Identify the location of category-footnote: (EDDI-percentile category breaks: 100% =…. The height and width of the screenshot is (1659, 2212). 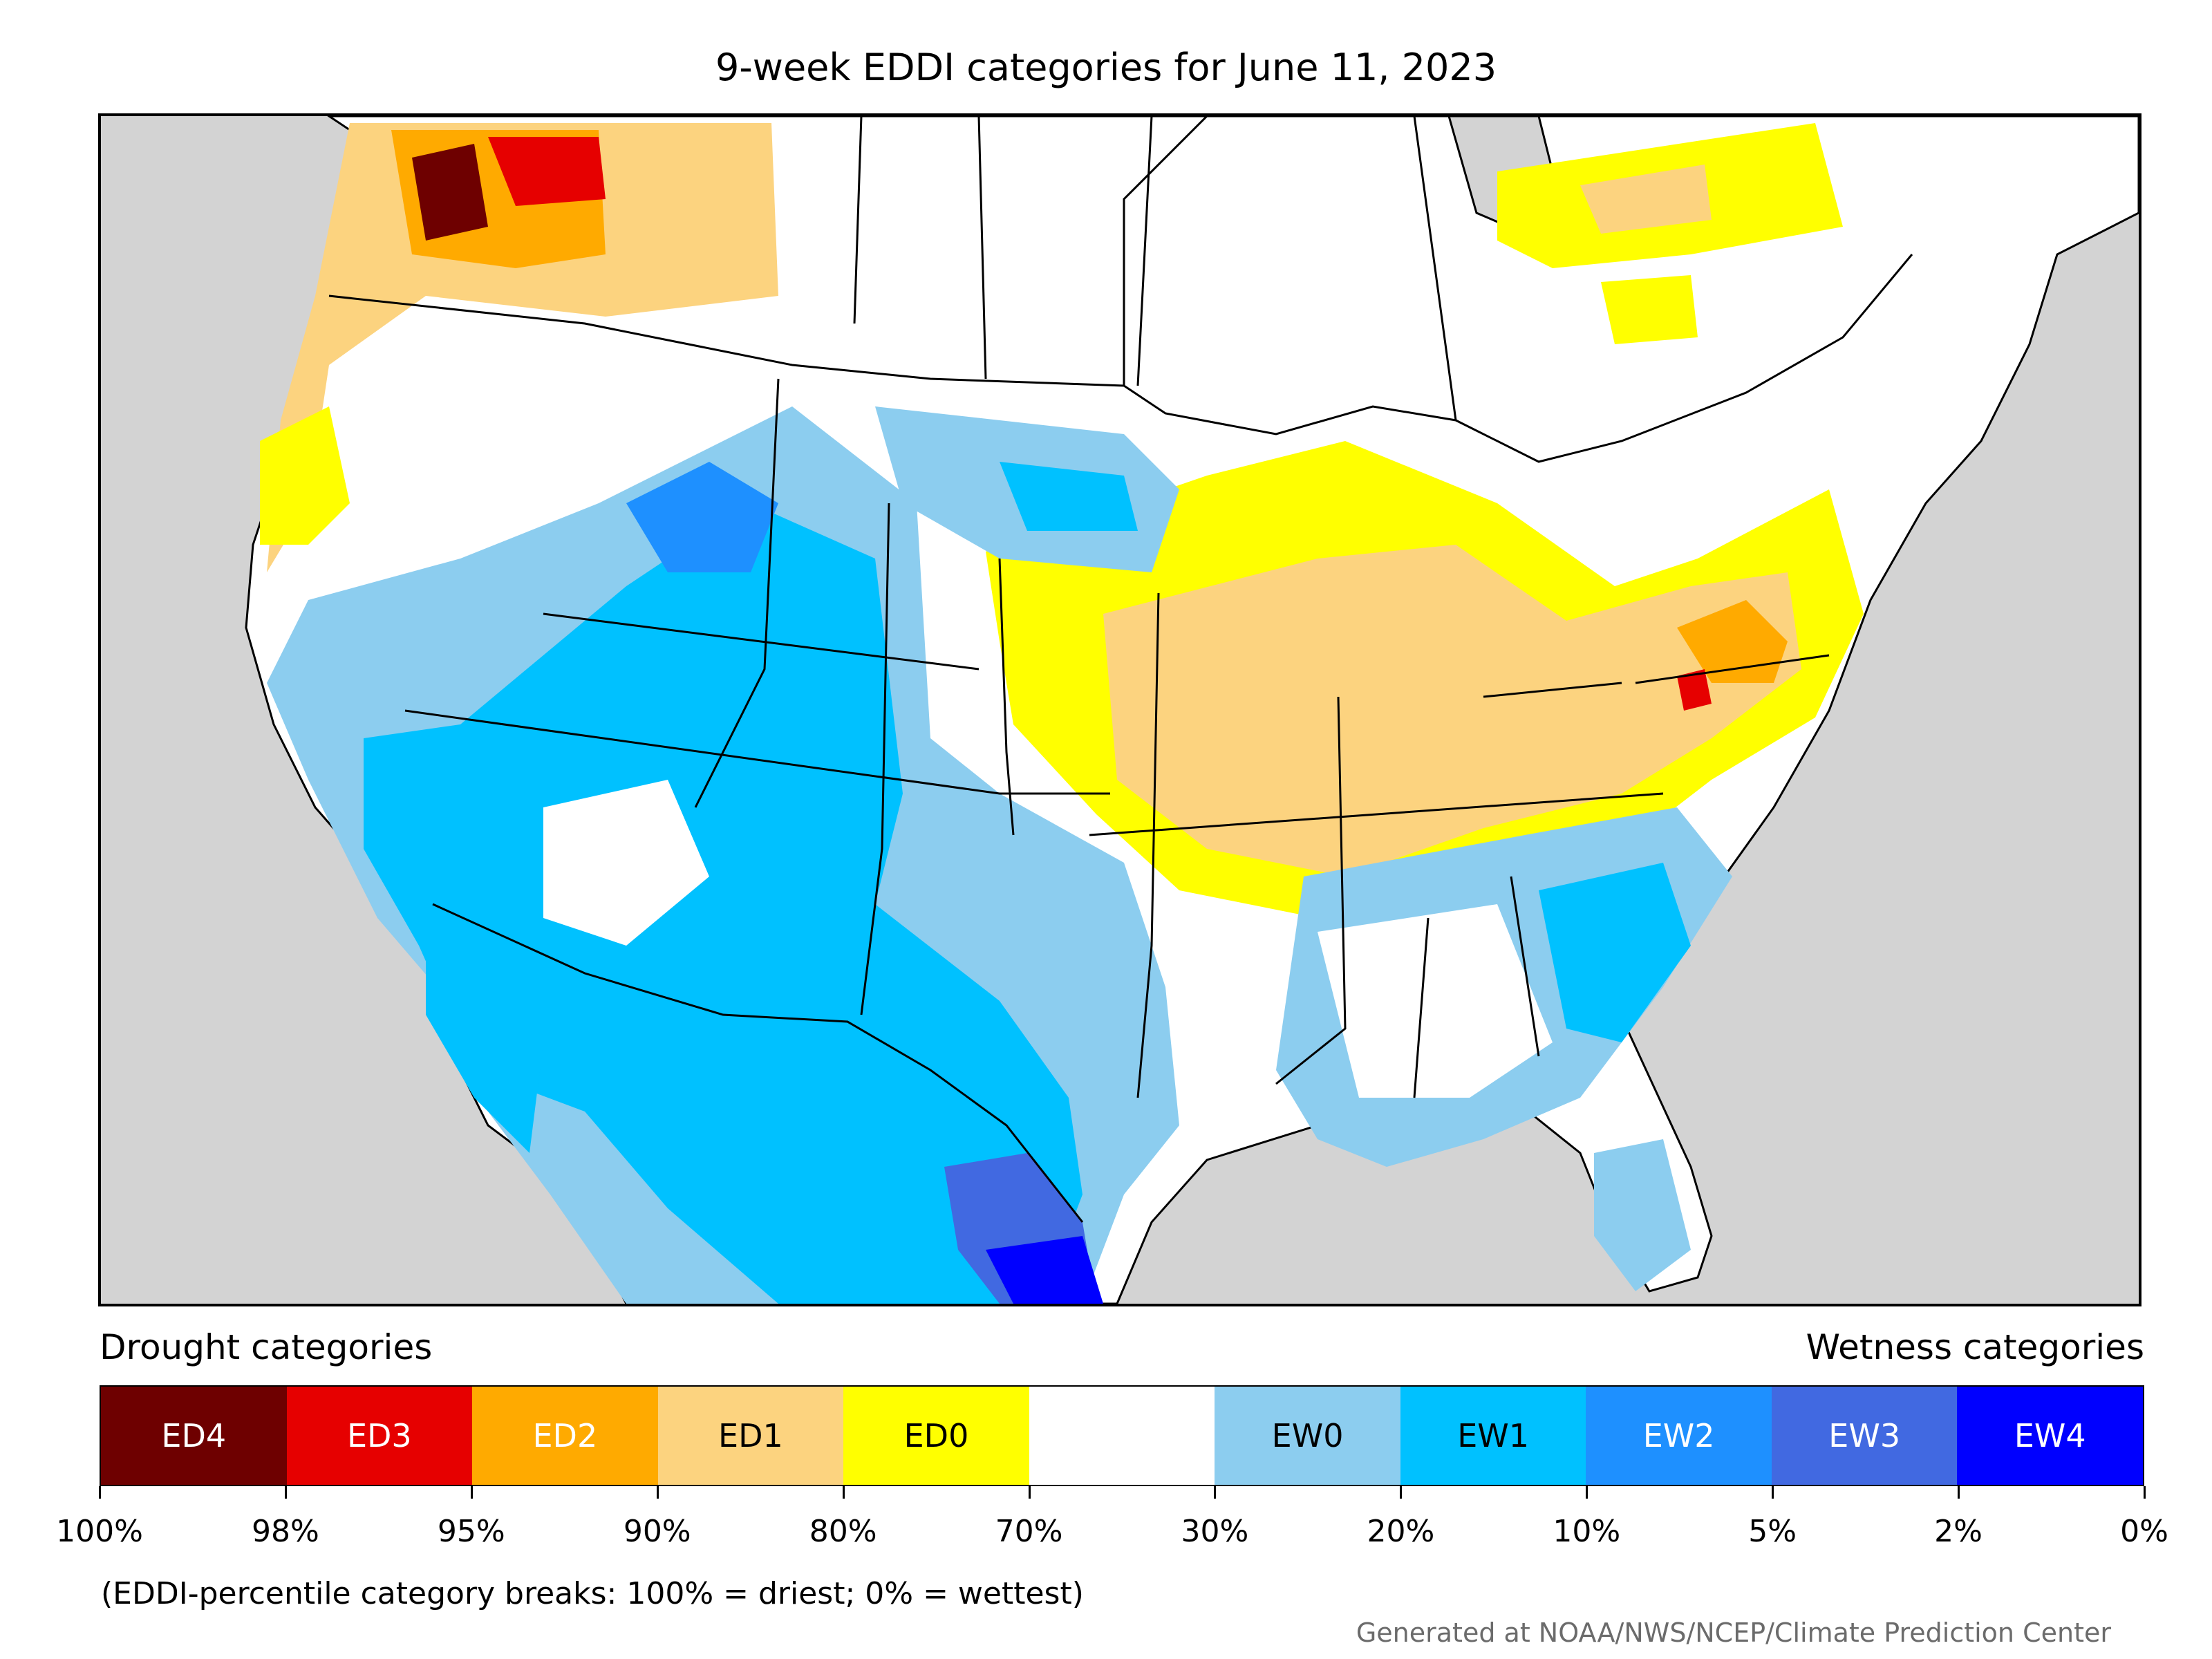
(592, 1593).